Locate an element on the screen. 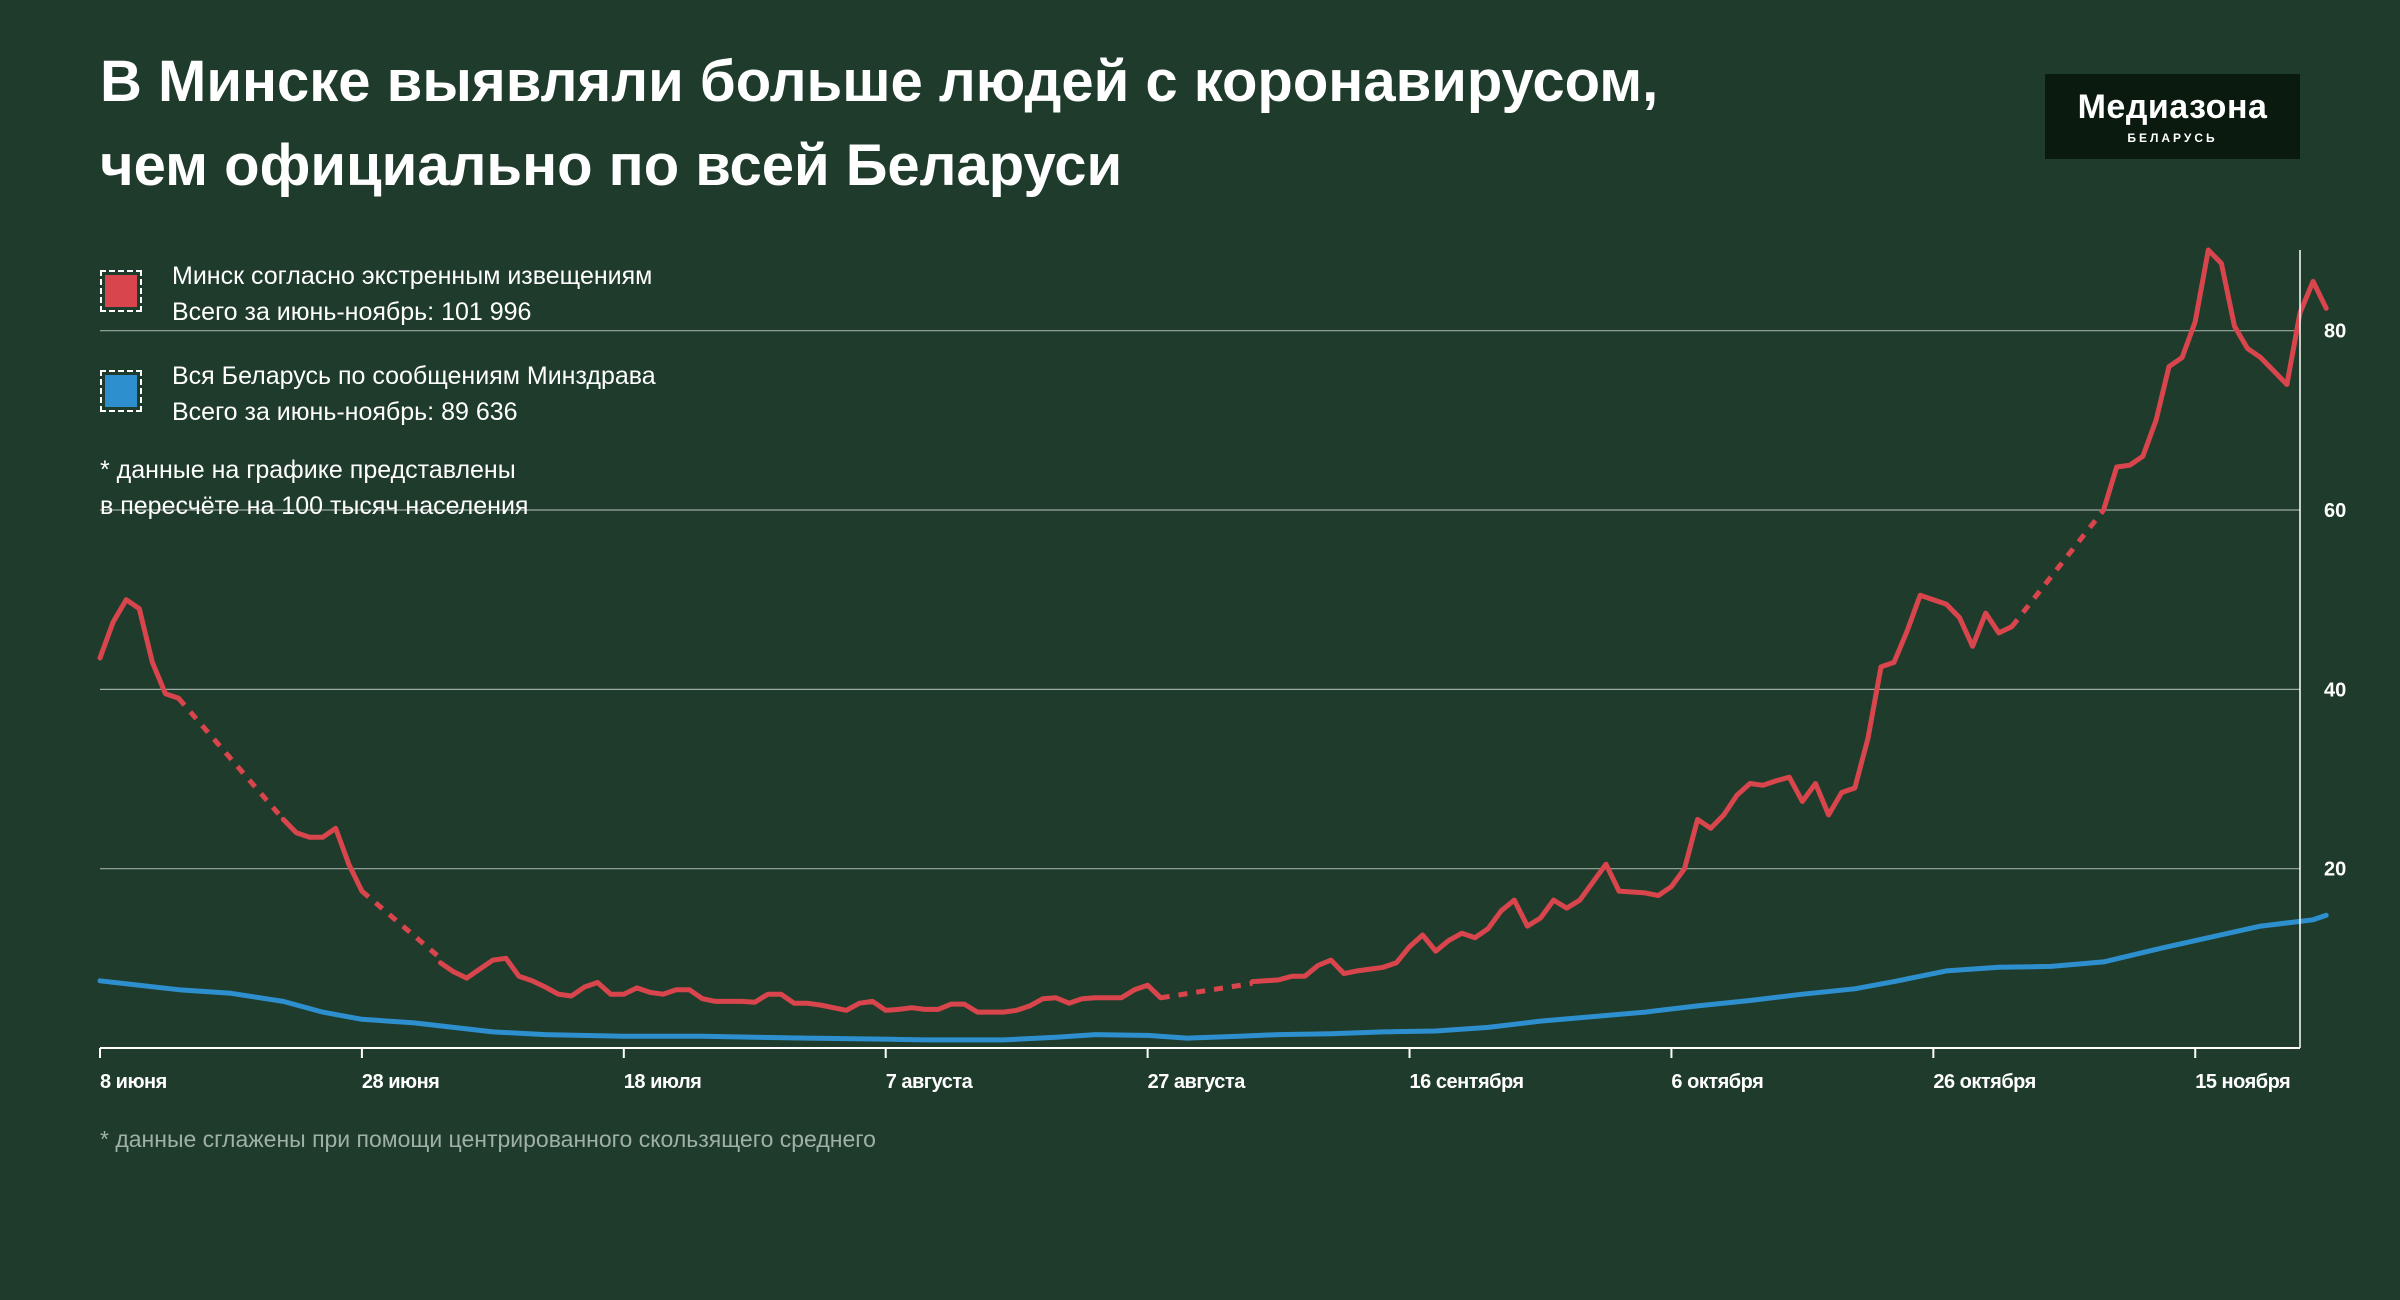  note-line-2: в пересчёте на 100 тысяч населения is located at coordinates (314, 506).